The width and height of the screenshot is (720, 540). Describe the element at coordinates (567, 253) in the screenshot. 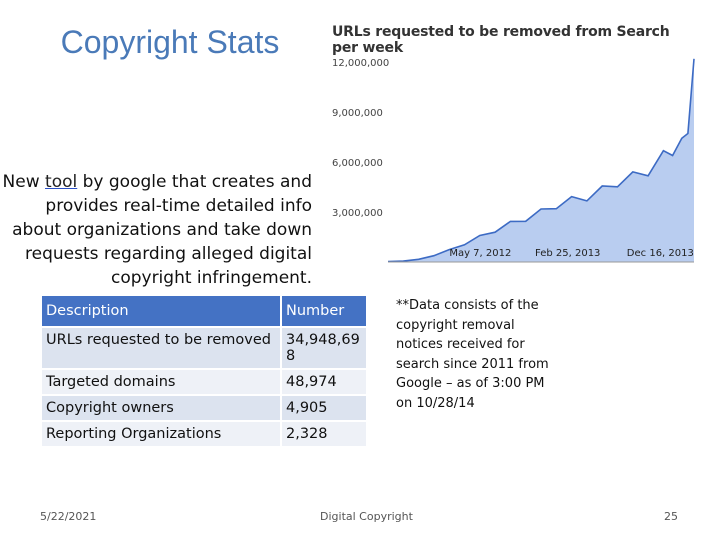

I see `x-tick-label: Feb 25, 2013` at that location.